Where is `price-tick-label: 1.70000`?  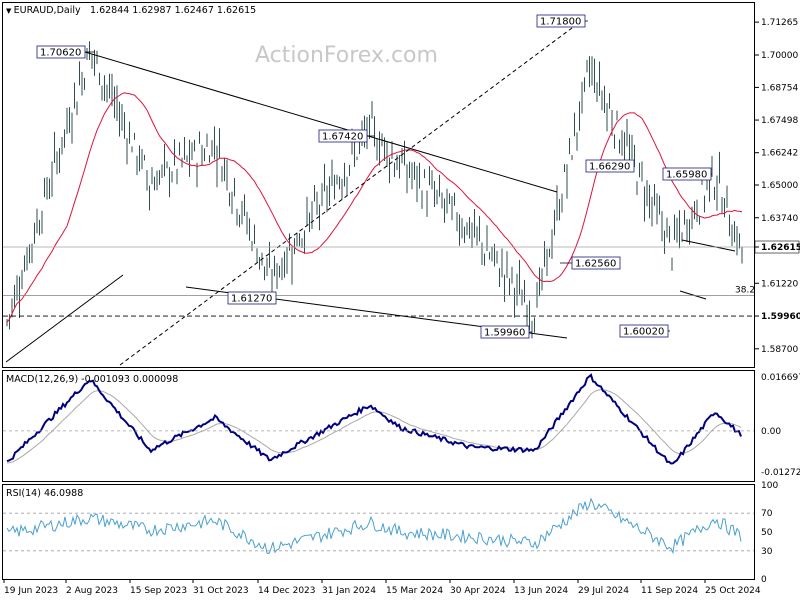 price-tick-label: 1.70000 is located at coordinates (779, 56).